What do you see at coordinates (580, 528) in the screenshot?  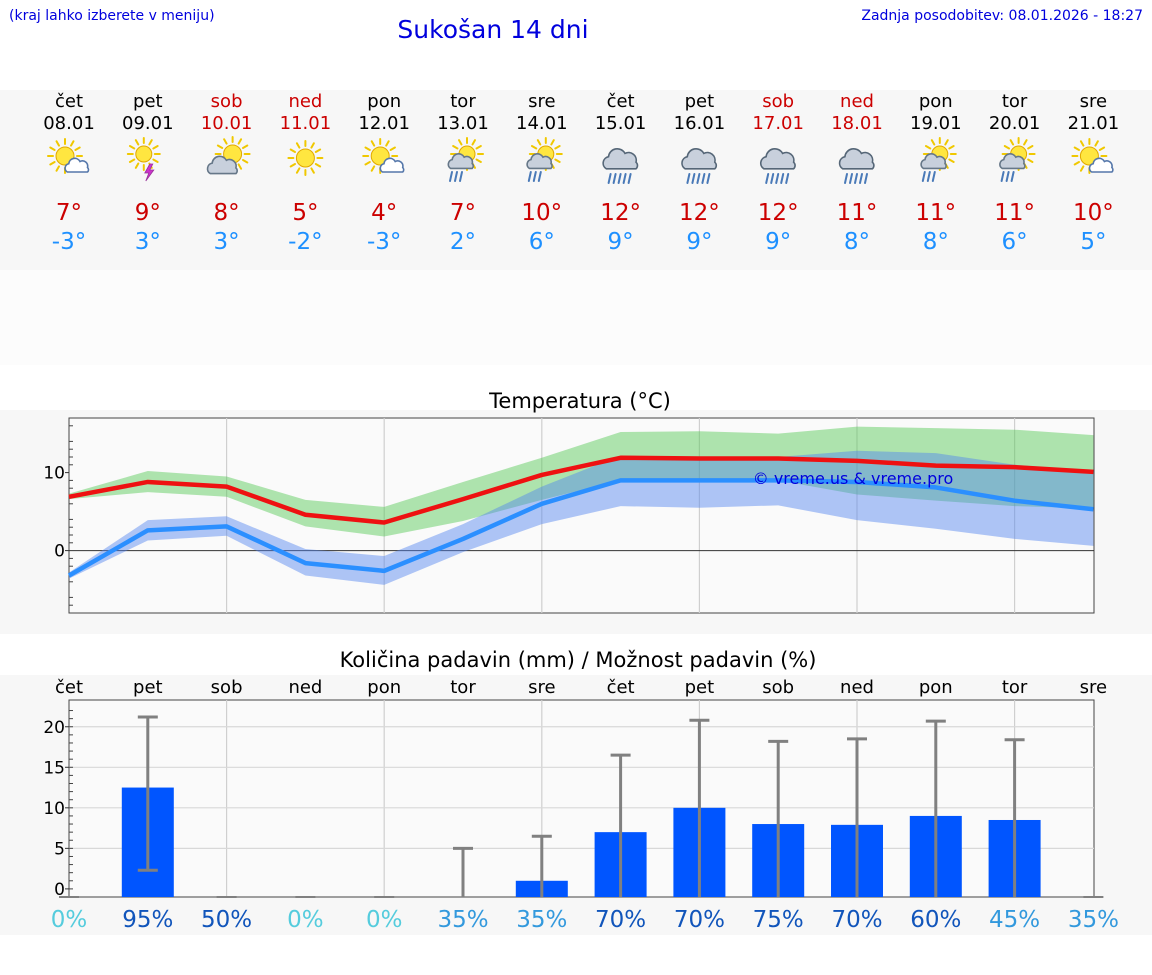 I see `temp-line-tmin` at bounding box center [580, 528].